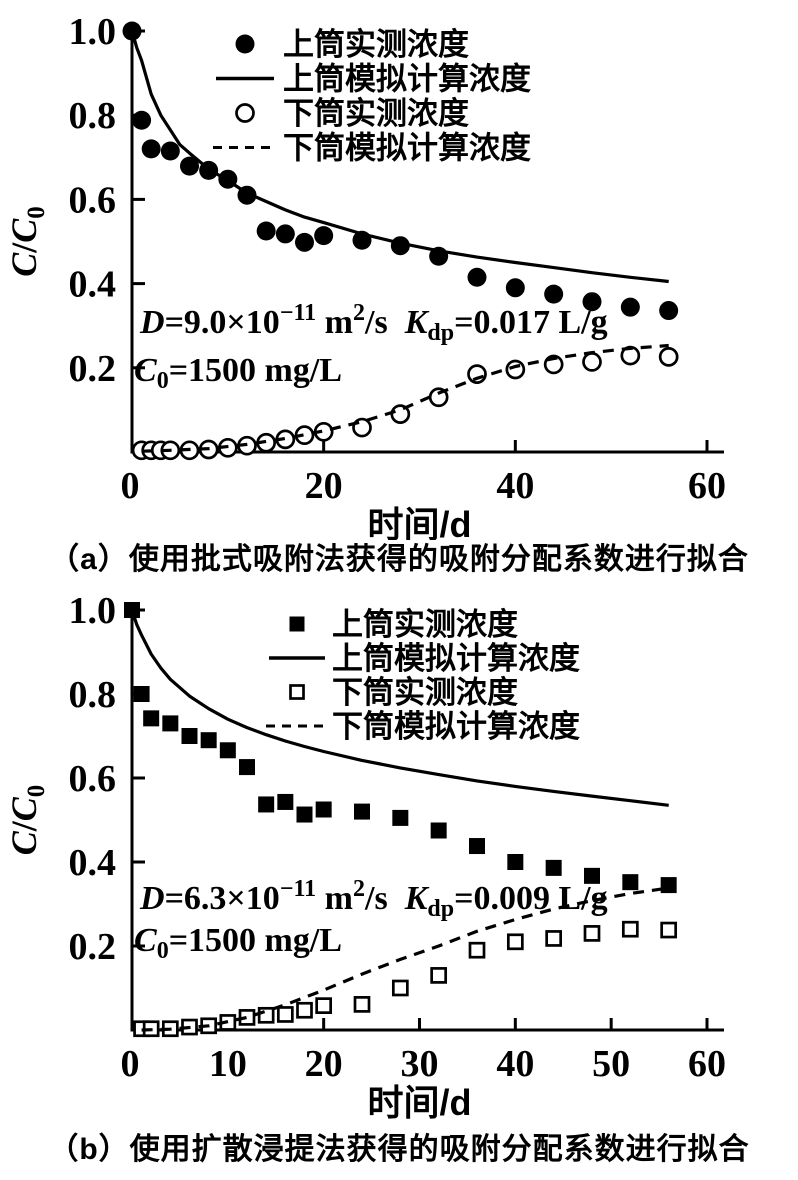 The height and width of the screenshot is (1180, 798). Describe the element at coordinates (405, 398) in the screenshot. I see `series-simulated-lower` at that location.